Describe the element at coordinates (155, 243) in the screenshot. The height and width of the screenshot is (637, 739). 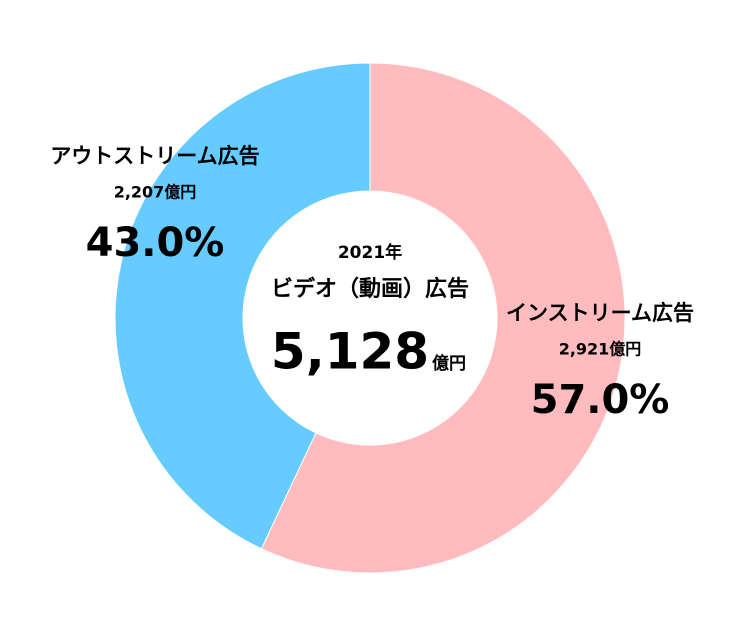
I see `value-label: 43.0%` at that location.